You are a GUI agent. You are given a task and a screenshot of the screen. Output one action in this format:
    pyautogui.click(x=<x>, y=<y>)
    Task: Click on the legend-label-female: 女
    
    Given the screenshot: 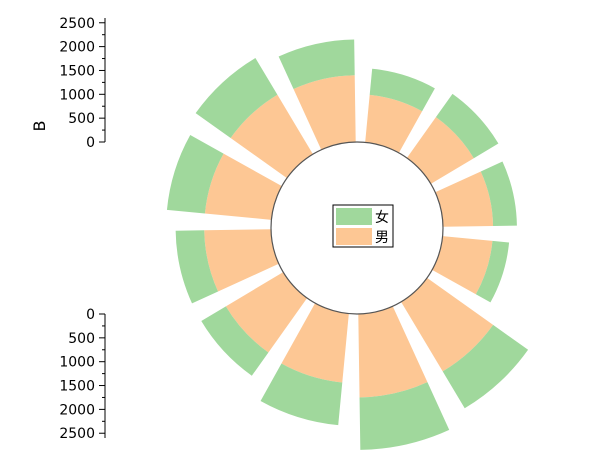 What is the action you would take?
    pyautogui.click(x=382, y=217)
    